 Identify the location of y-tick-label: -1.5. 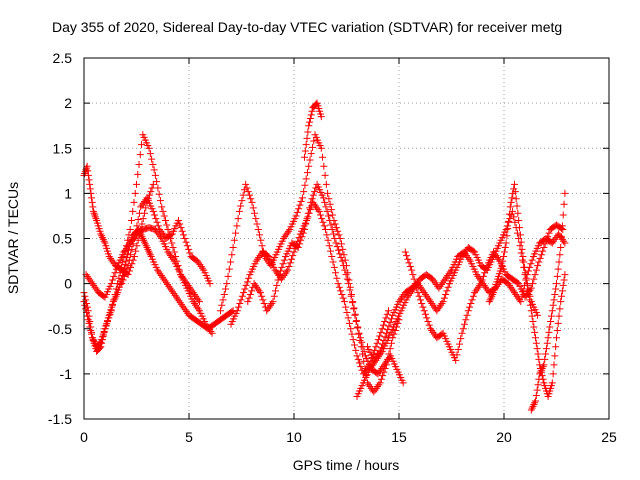
(60, 419).